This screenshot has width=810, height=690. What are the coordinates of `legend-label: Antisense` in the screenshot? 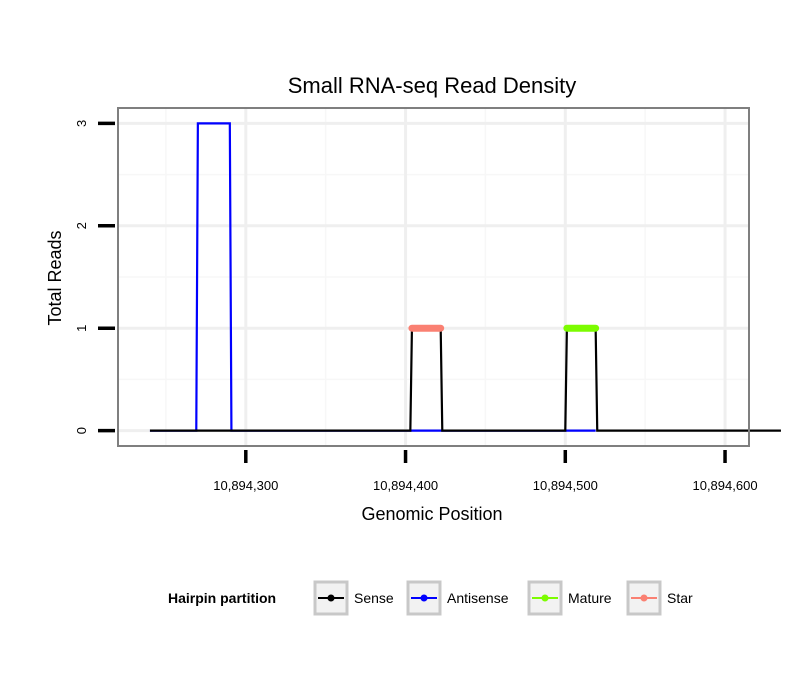 It's located at (478, 598).